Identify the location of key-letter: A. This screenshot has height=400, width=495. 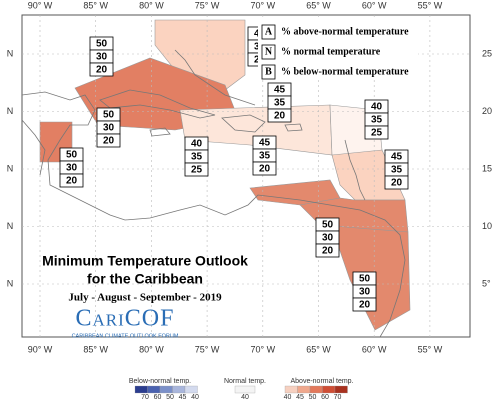
(269, 31).